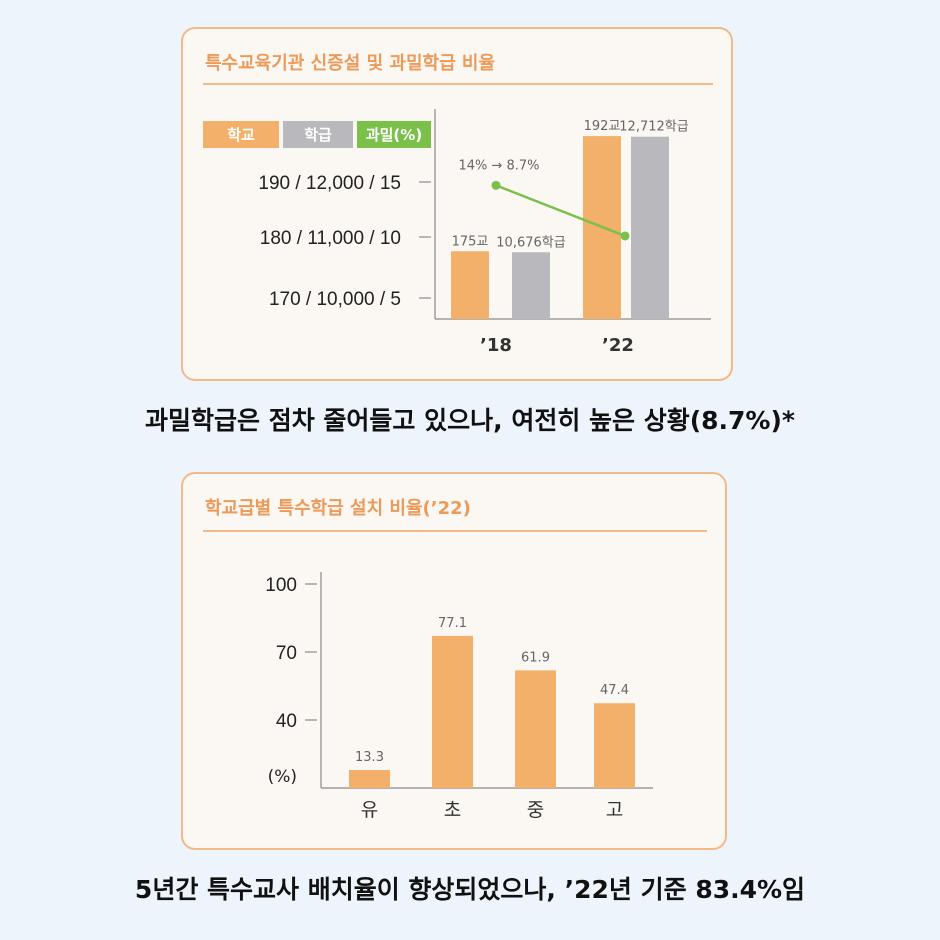 The height and width of the screenshot is (940, 940). I want to click on y-tick-label: 40, so click(286, 721).